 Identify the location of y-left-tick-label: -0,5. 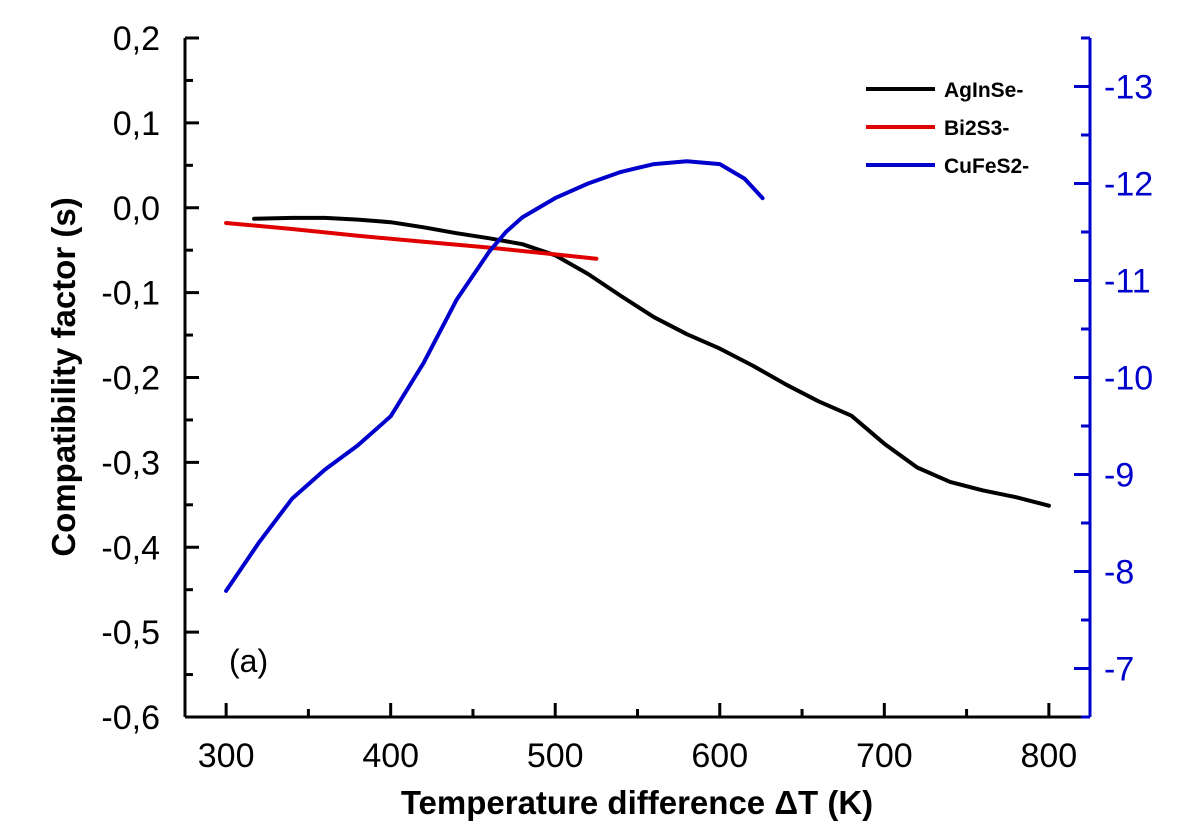
(130, 633).